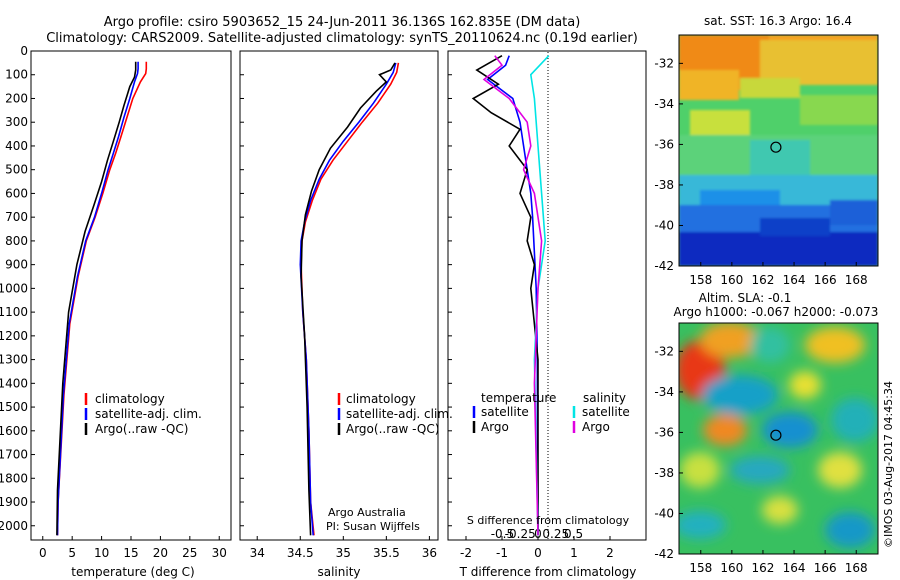 The height and width of the screenshot is (580, 900). Describe the element at coordinates (776, 435) in the screenshot. I see `argo-location-marker-sla` at that location.